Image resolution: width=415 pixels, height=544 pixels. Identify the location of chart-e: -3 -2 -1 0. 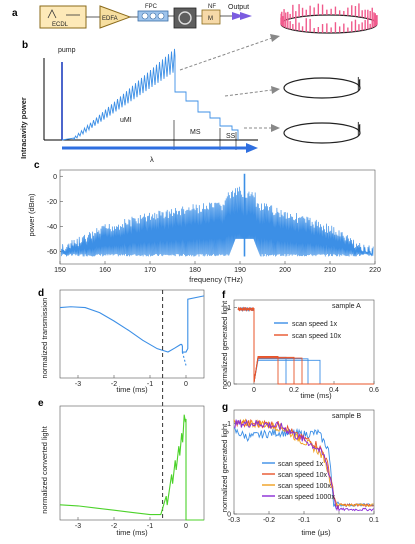
(132, 467).